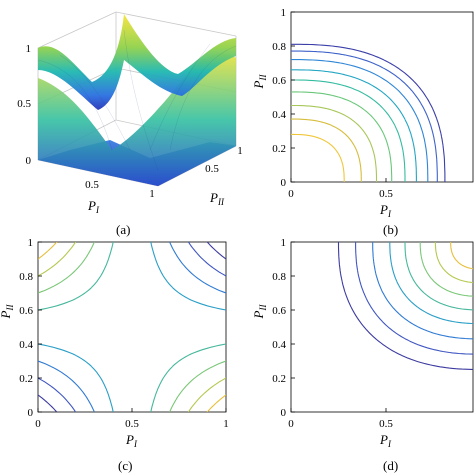 Image resolution: width=474 pixels, height=474 pixels. I want to click on panel-c-ytick-5: 1, so click(31, 243).